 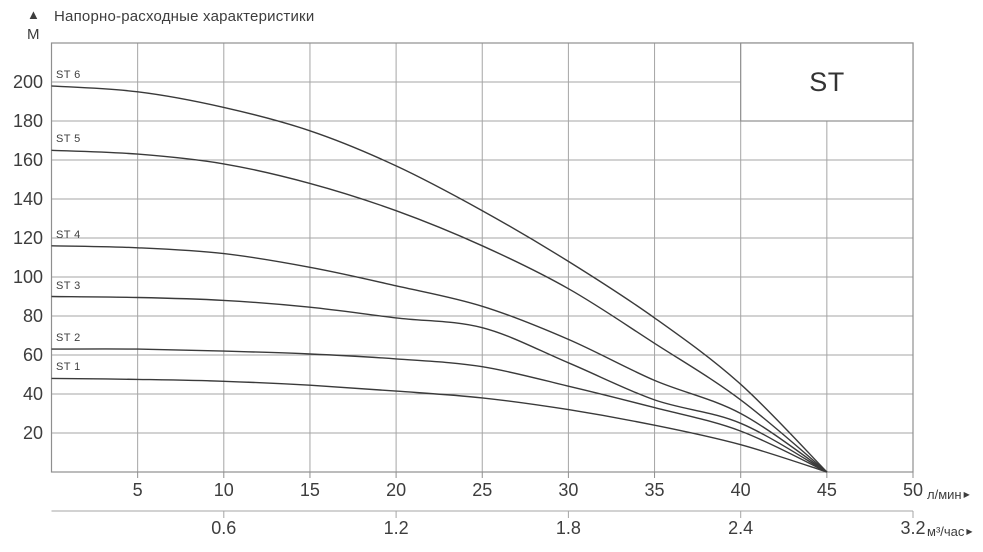 I want to click on x-tick-label: 25, so click(x=482, y=490).